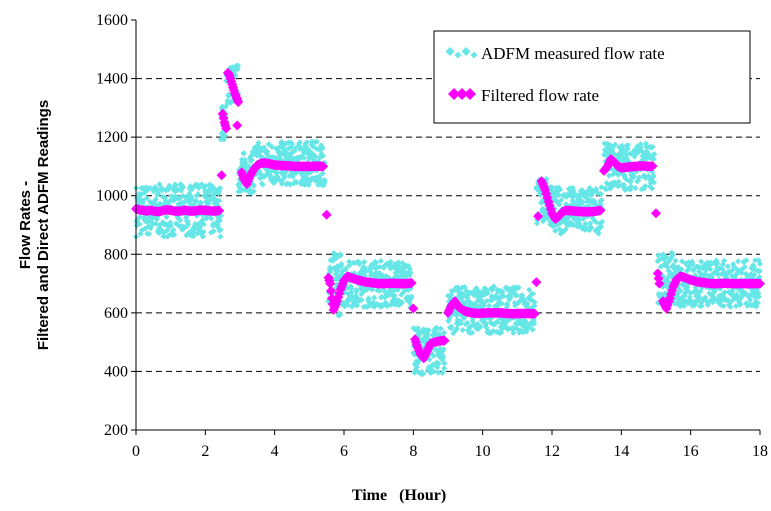 This screenshot has height=511, width=771. Describe the element at coordinates (462, 94) in the screenshot. I see `legend-marker-filtered` at that location.